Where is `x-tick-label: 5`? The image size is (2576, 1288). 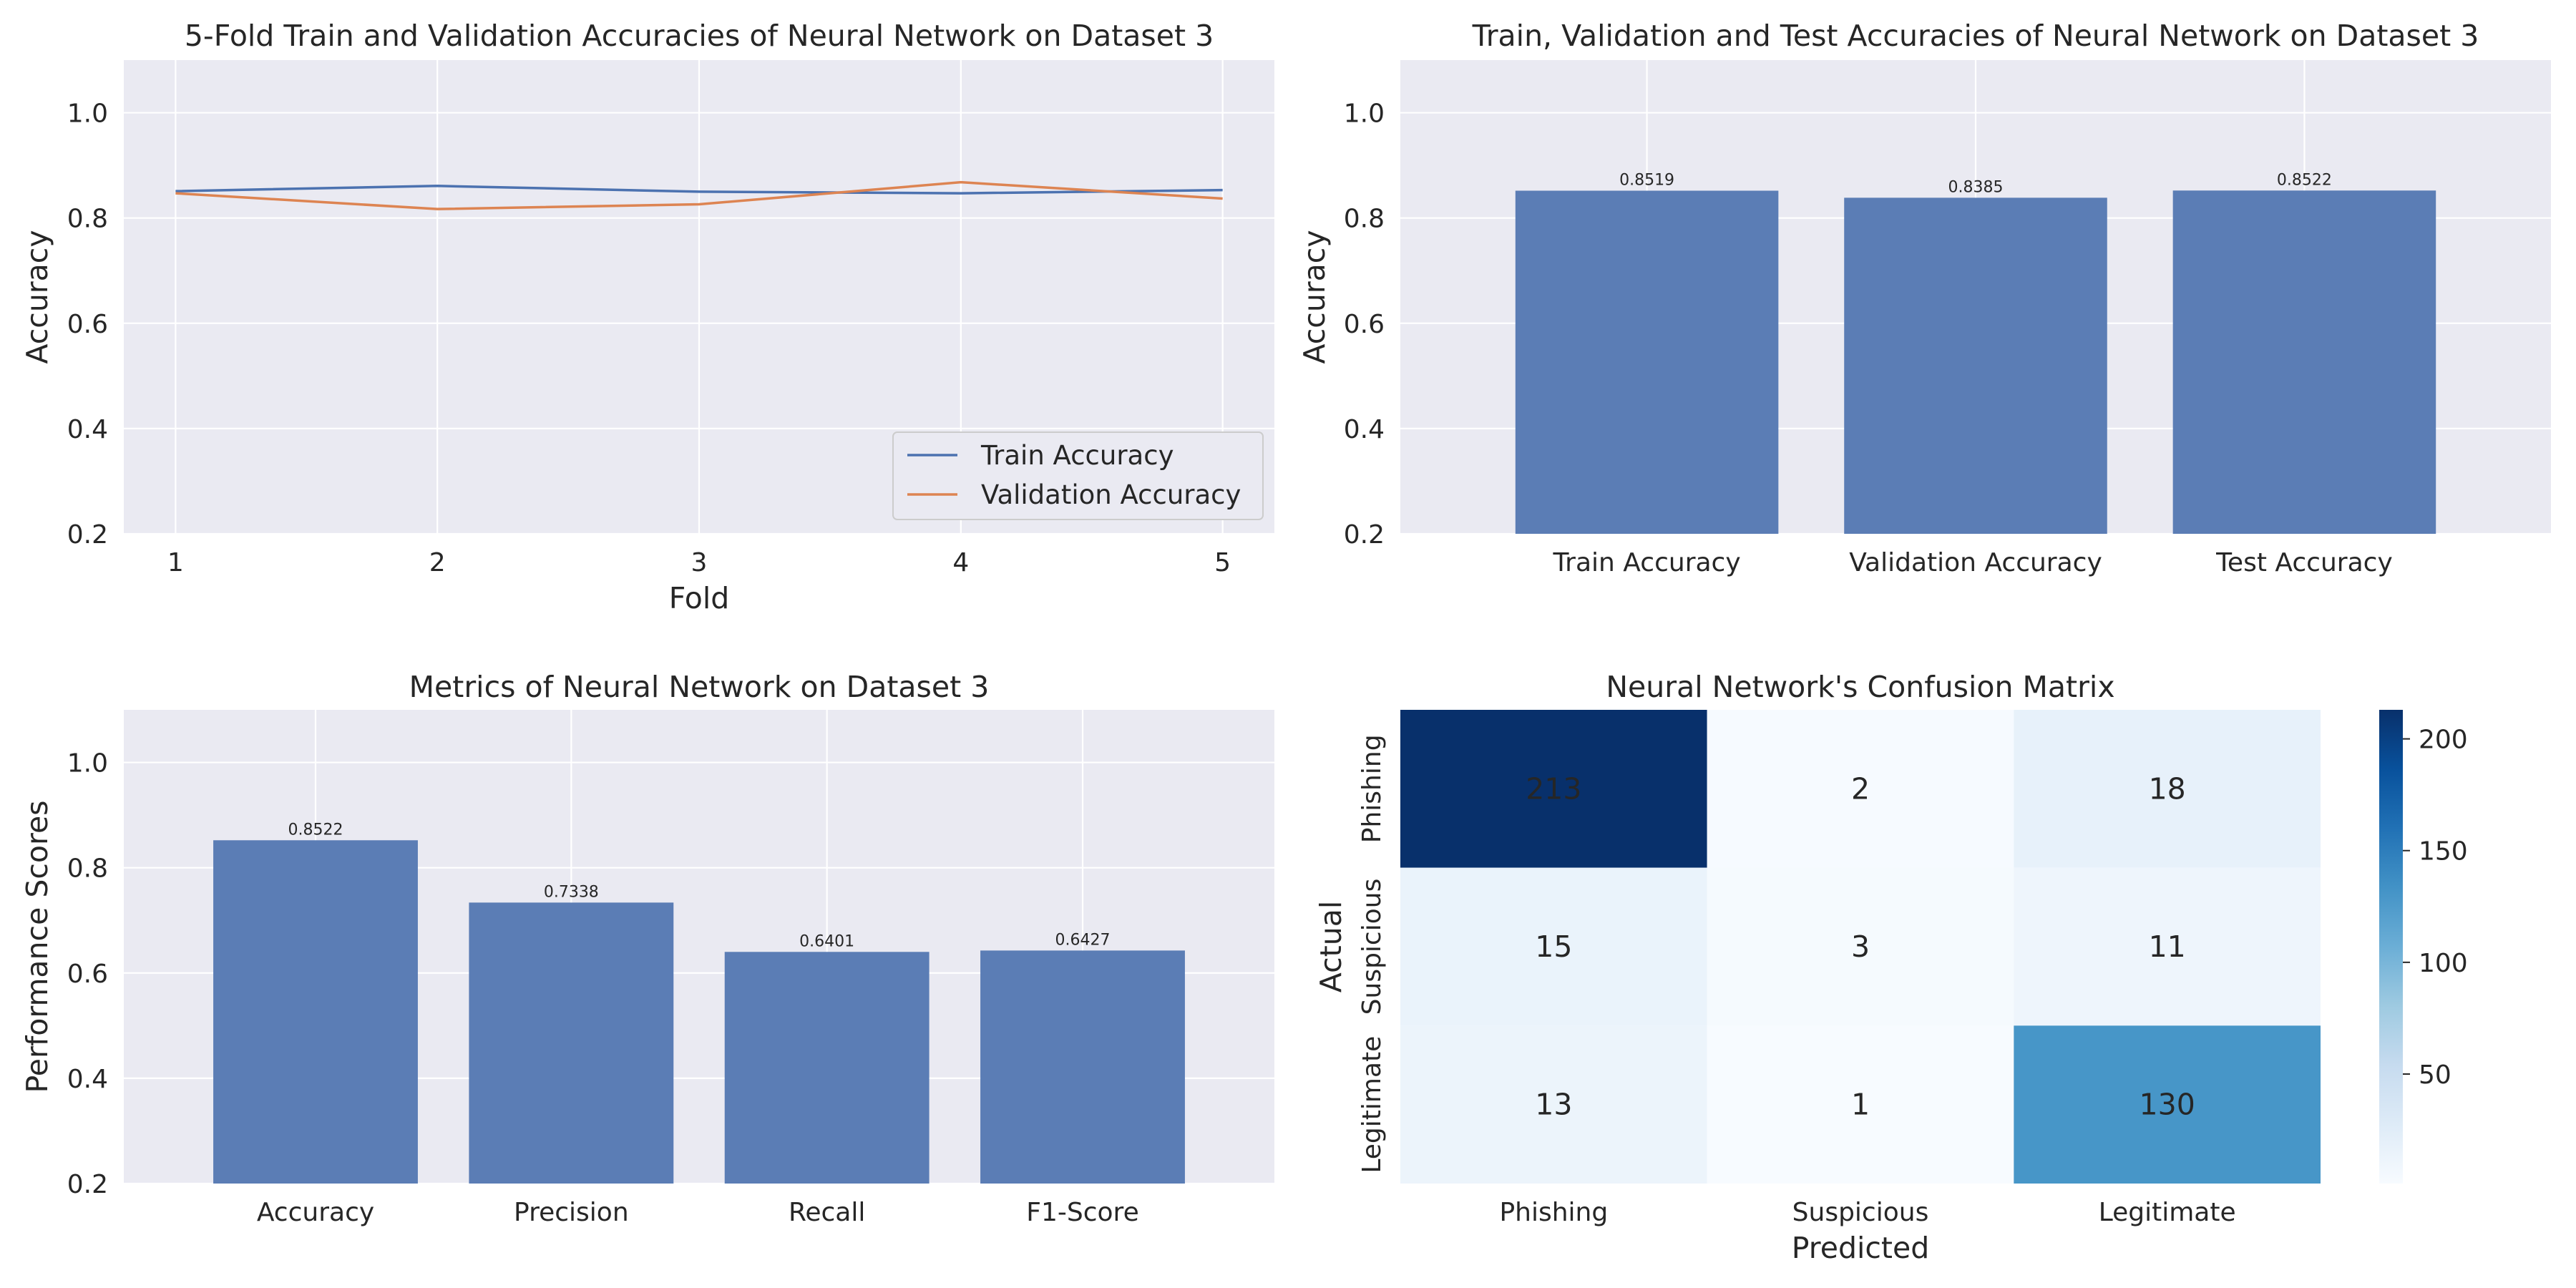 x-tick-label: 5 is located at coordinates (1222, 562).